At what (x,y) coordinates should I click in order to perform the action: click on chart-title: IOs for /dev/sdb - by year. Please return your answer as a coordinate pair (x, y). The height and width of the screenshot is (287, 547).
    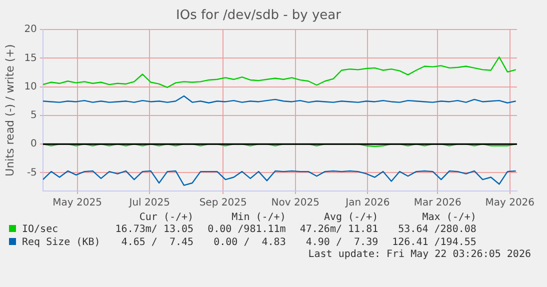
    Looking at the image, I should click on (259, 16).